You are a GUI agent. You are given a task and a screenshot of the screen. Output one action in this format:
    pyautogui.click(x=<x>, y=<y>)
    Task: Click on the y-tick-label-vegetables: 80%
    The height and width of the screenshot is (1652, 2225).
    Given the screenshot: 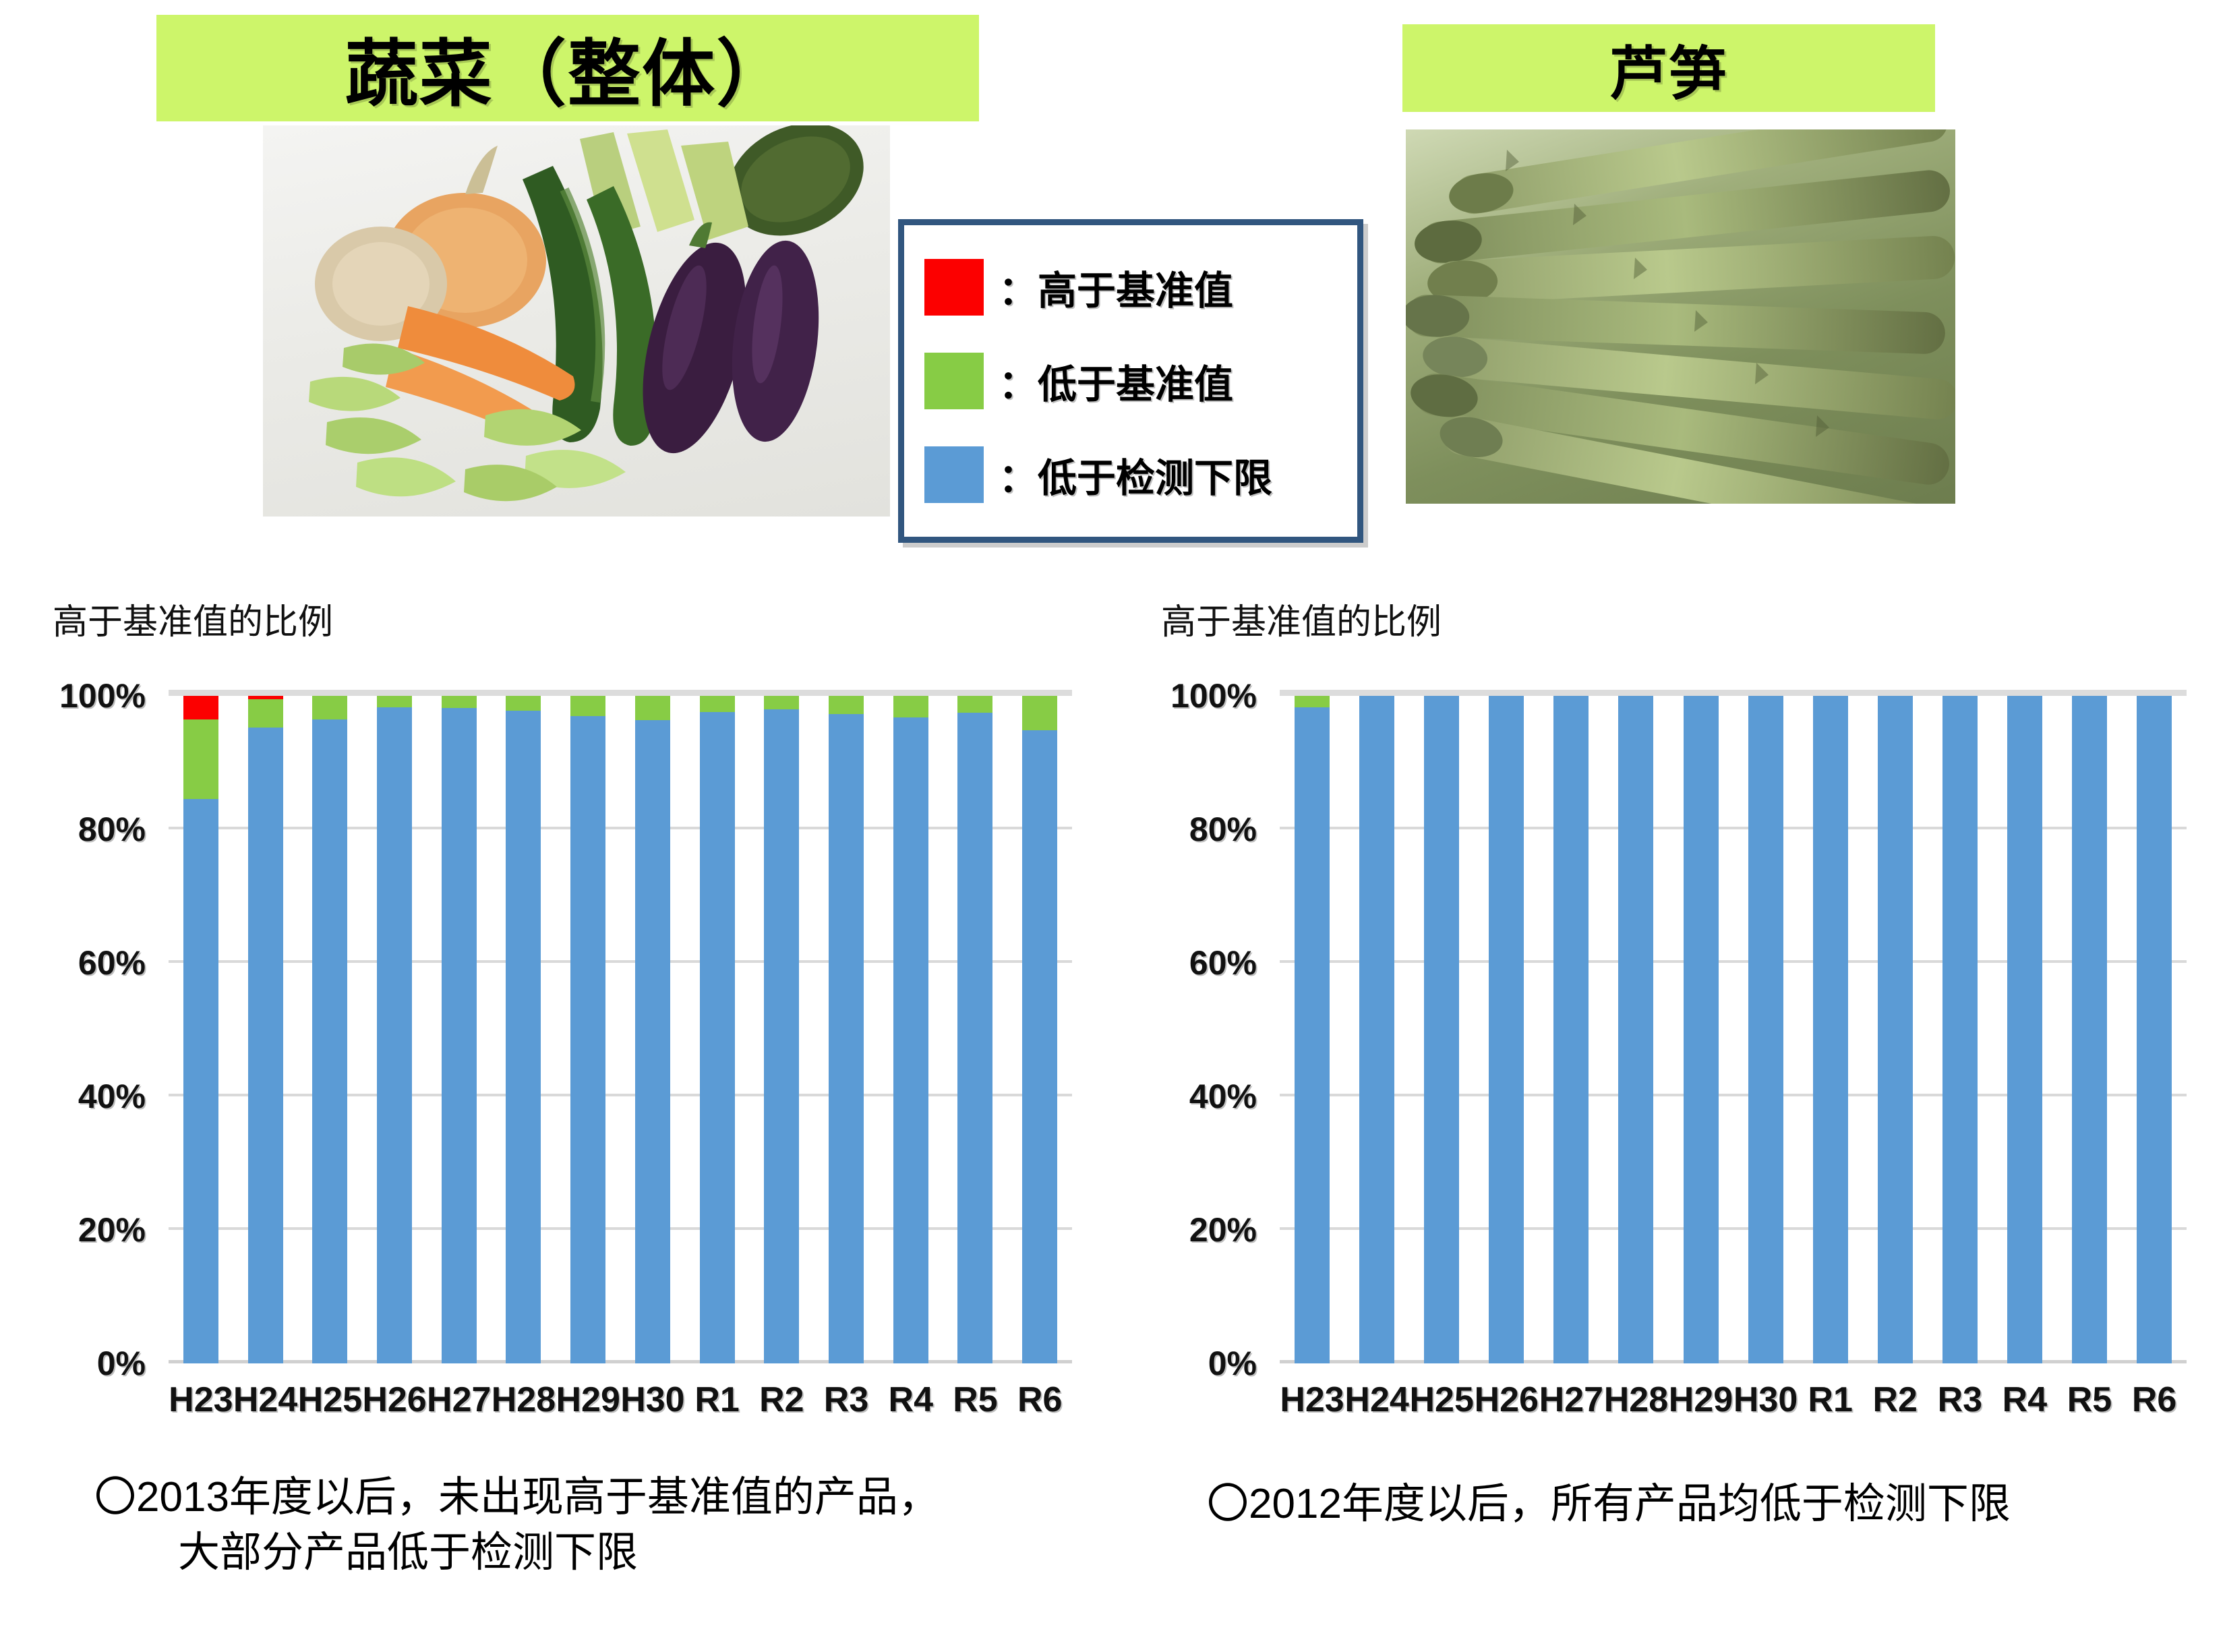 What is the action you would take?
    pyautogui.click(x=112, y=829)
    